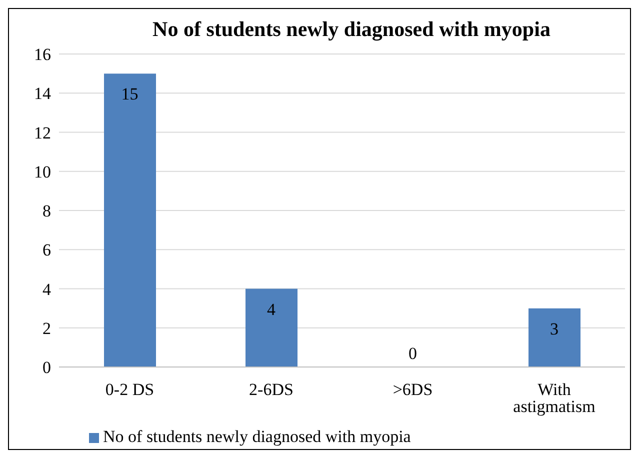 The height and width of the screenshot is (465, 639). I want to click on y-tick-label: 14, so click(43, 94).